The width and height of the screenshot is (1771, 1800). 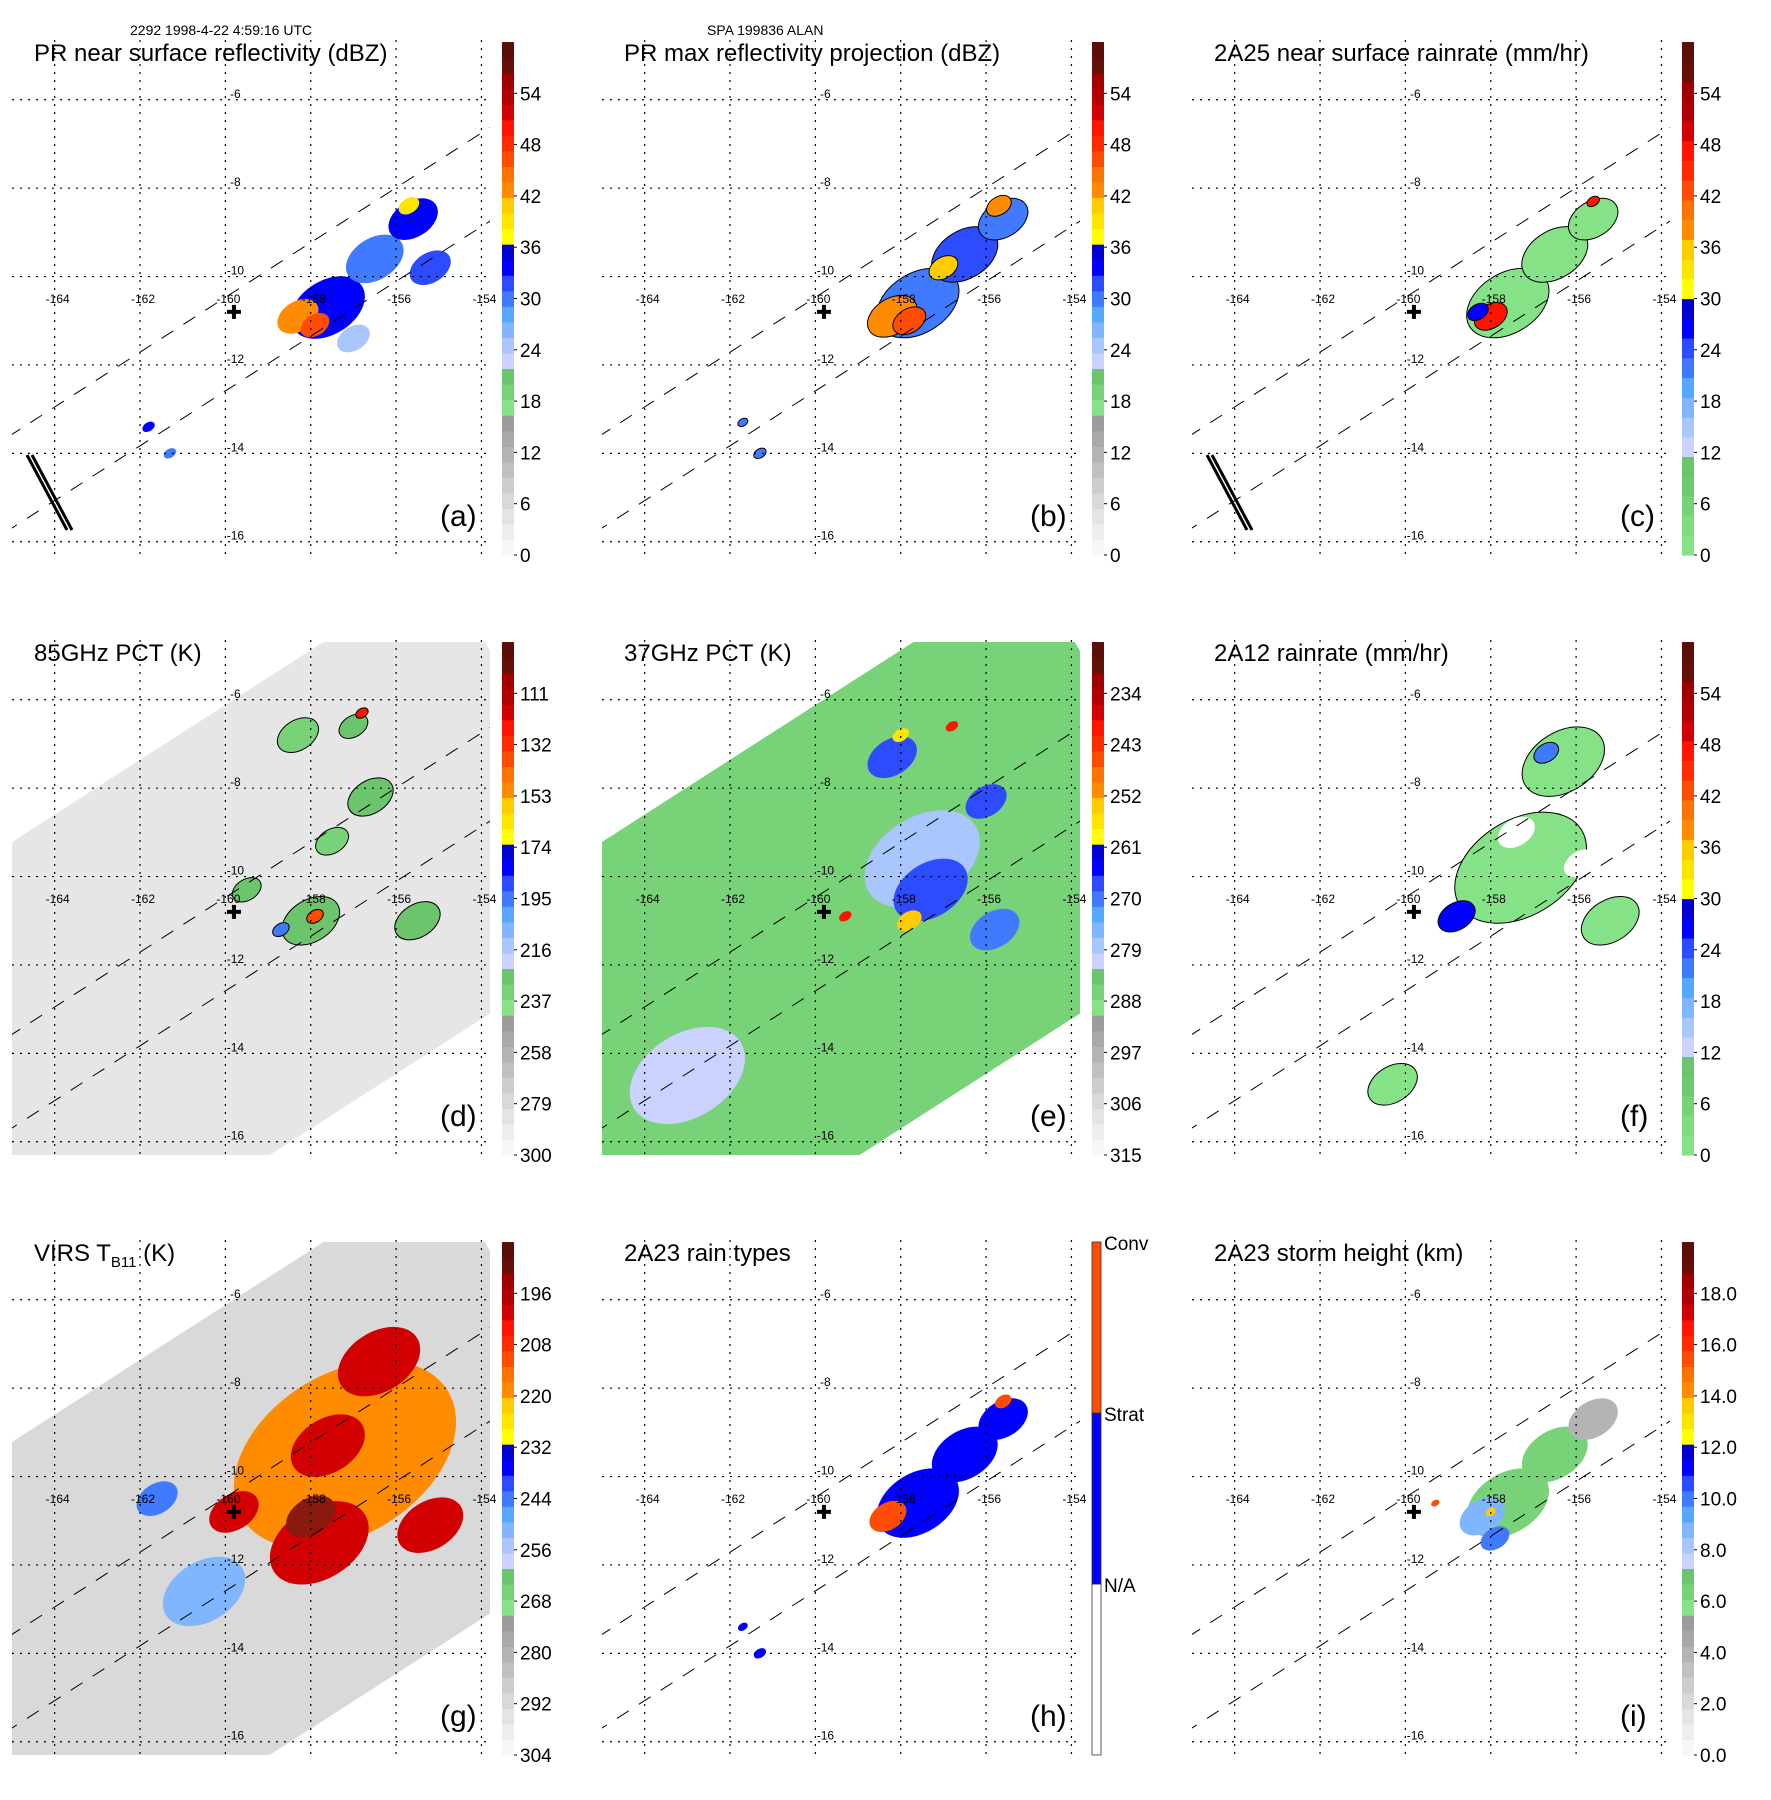 I want to click on colorbar-c: 0 6 12 18 24 30 36 42 48 54, so click(x=1702, y=304).